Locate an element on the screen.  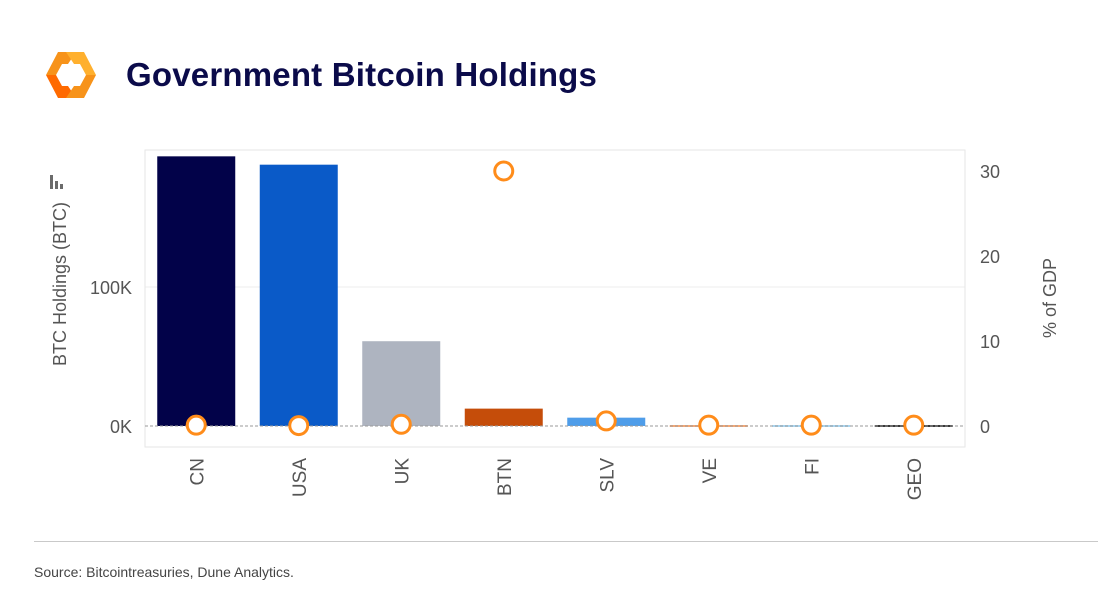
bar-uk is located at coordinates (401, 383).